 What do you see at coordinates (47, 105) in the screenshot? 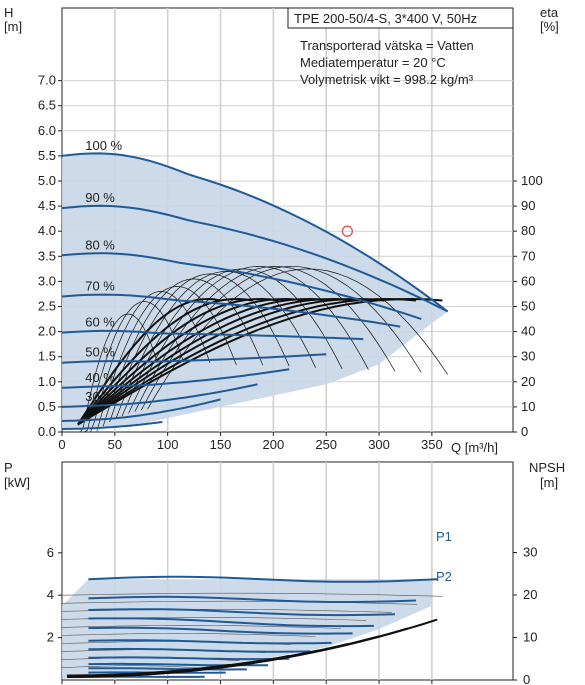
I see `y-tick-label: 6.5` at bounding box center [47, 105].